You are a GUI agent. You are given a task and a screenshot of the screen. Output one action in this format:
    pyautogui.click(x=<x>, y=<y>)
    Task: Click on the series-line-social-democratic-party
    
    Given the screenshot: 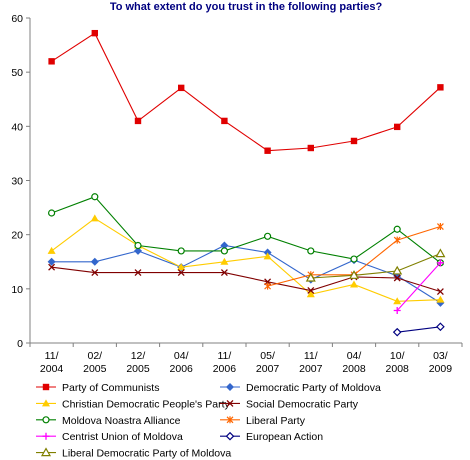 What is the action you would take?
    pyautogui.click(x=246, y=279)
    